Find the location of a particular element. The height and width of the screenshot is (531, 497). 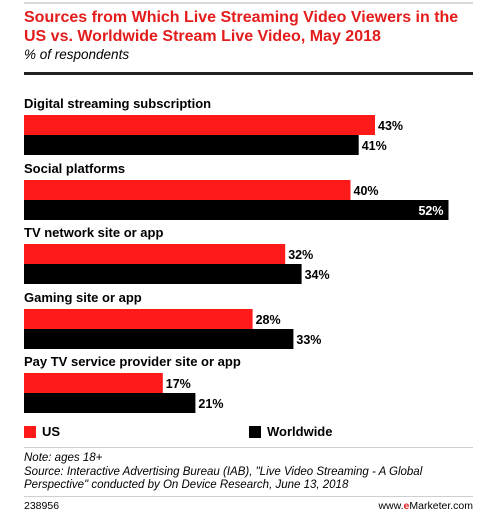

data-label: 21% is located at coordinates (210, 404).